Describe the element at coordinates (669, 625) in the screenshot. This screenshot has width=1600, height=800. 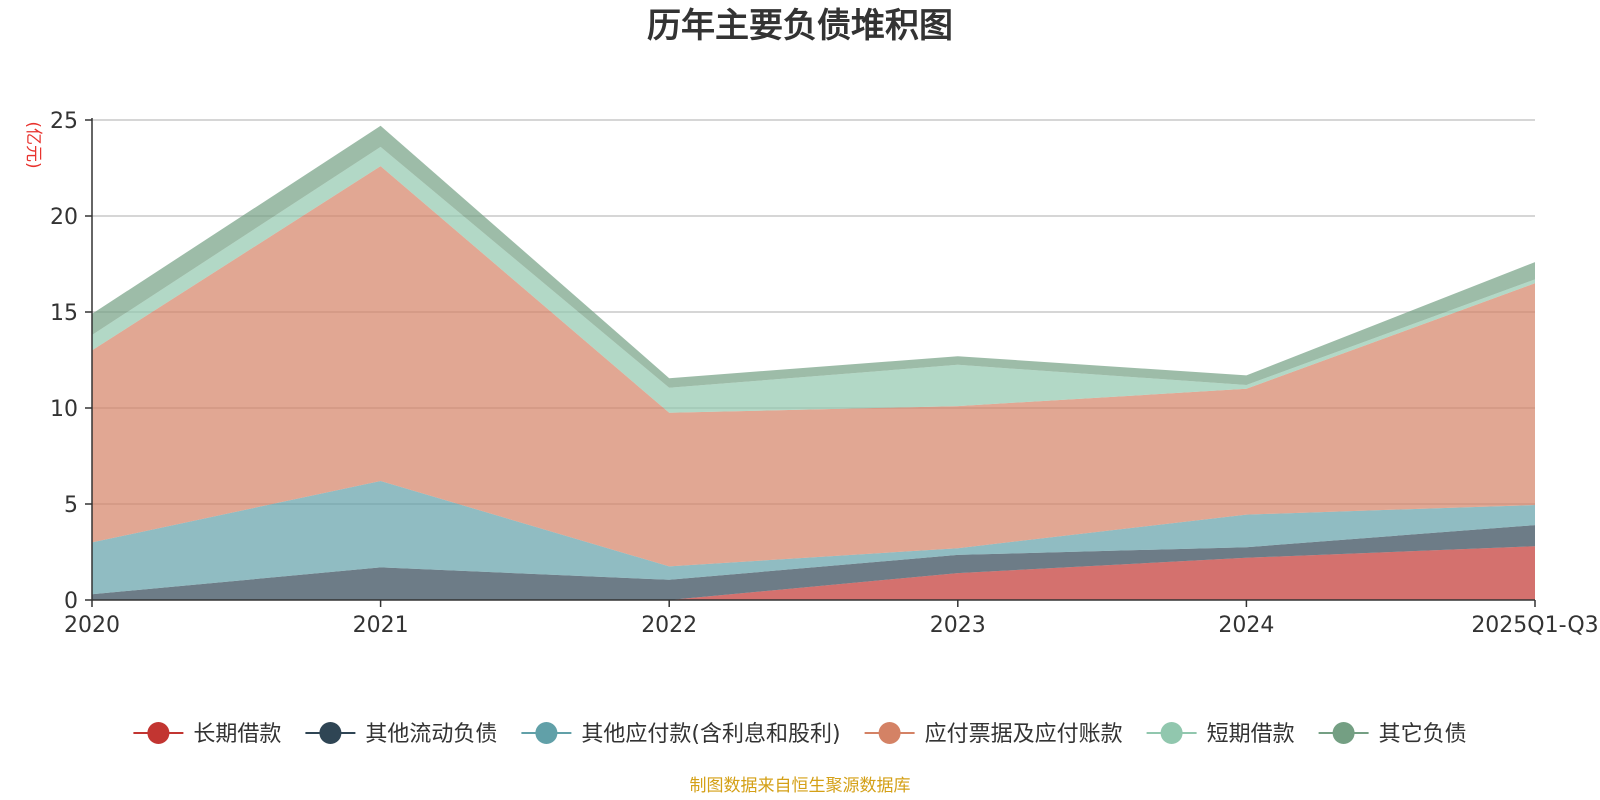
I see `x-tick-label: 2022` at that location.